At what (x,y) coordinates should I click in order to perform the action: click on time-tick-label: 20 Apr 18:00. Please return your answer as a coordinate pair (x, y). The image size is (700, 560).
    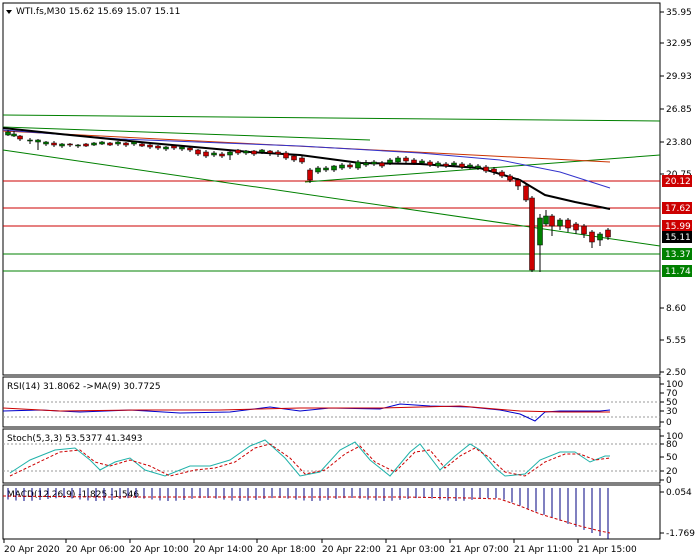
    Looking at the image, I should click on (286, 550).